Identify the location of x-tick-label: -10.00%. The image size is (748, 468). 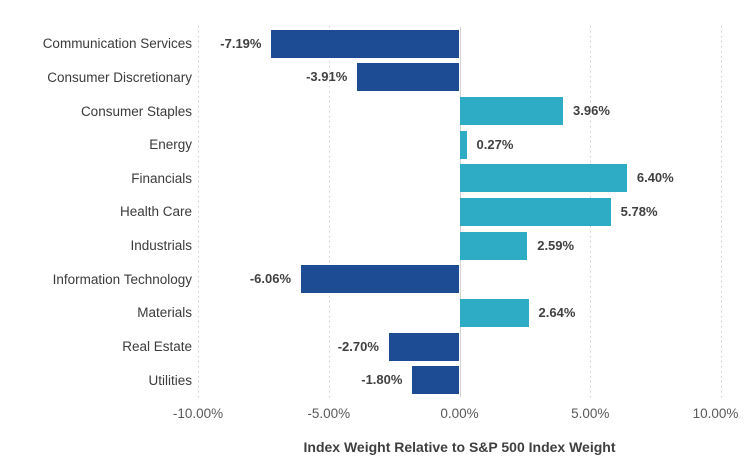
(198, 413).